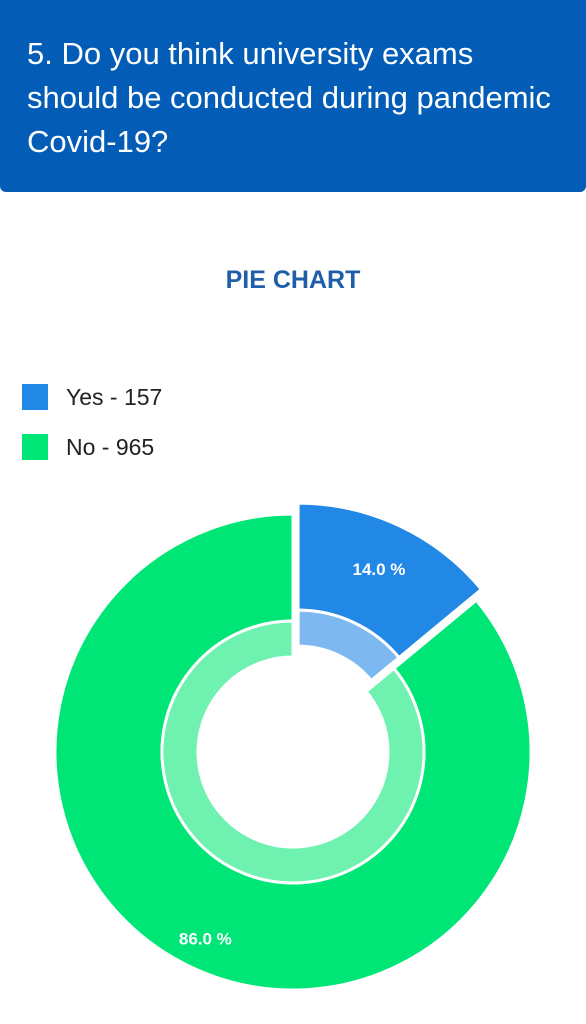 This screenshot has height=1024, width=586. I want to click on chart-legend: Yes - 157 No - 965, so click(92, 422).